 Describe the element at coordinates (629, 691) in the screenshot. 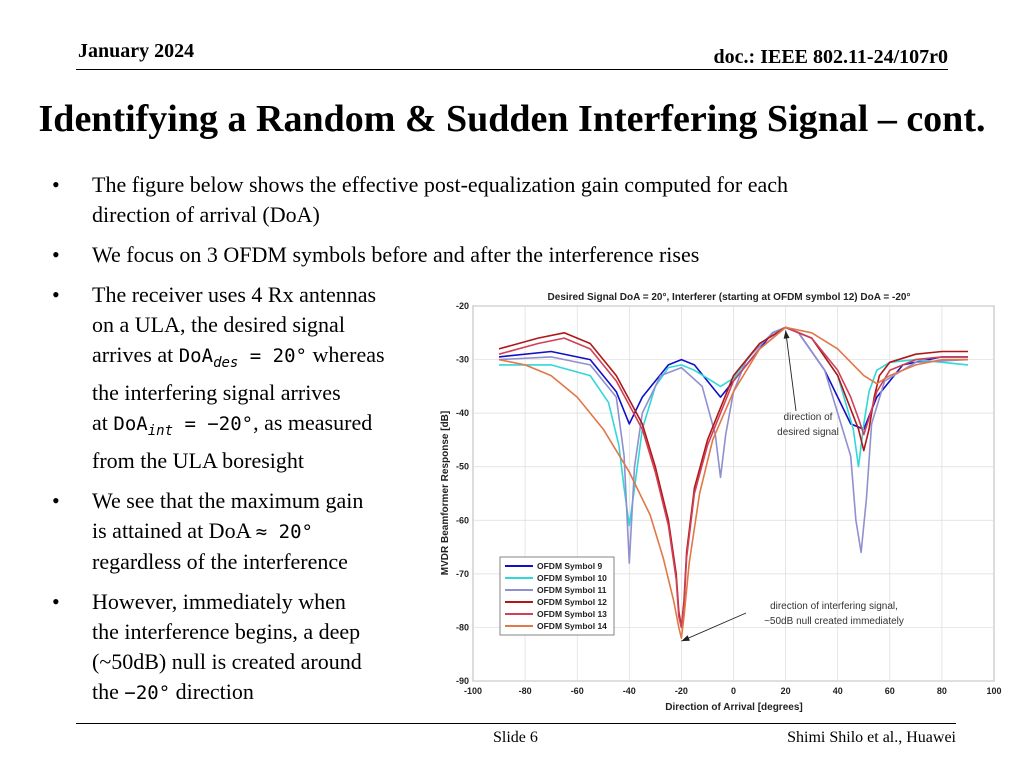

I see `x-tick-label: -40` at that location.